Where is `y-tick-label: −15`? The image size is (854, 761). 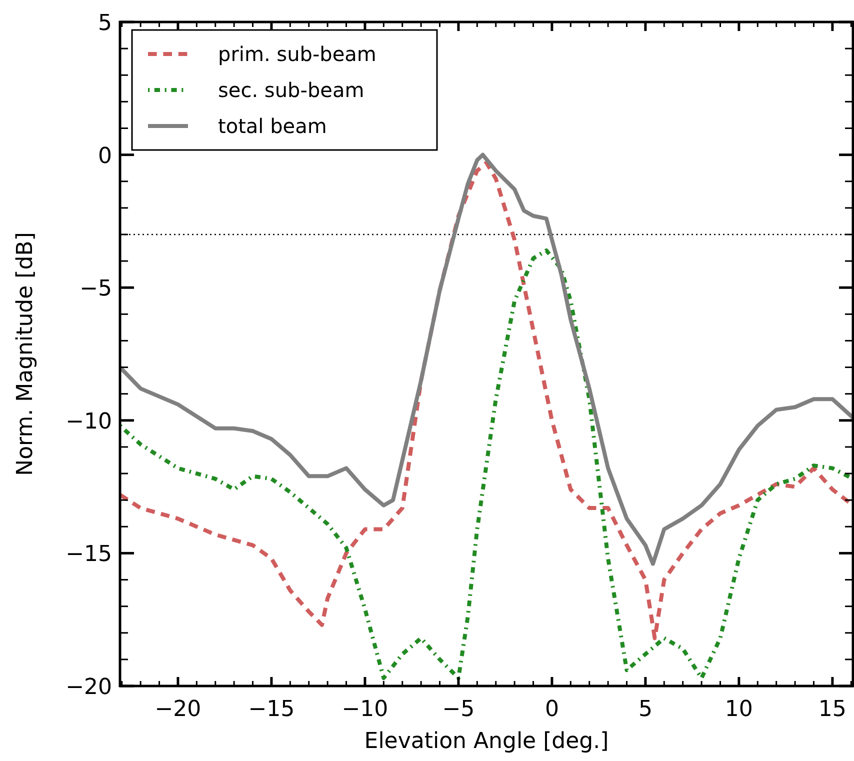
y-tick-label: −15 is located at coordinates (89, 555).